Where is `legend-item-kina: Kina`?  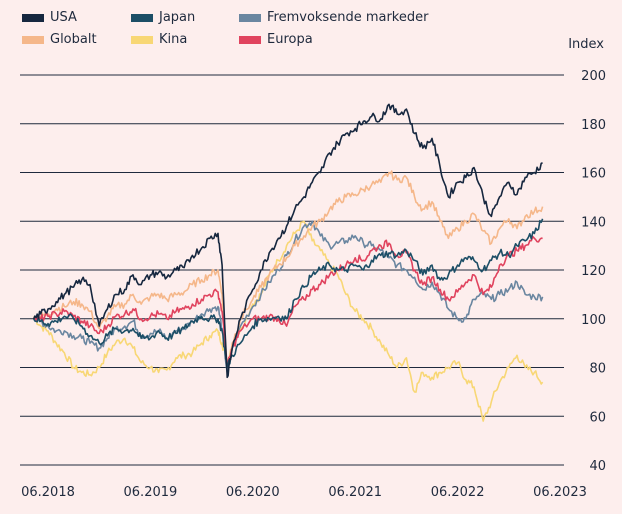
legend-item-kina: Kina is located at coordinates (159, 39).